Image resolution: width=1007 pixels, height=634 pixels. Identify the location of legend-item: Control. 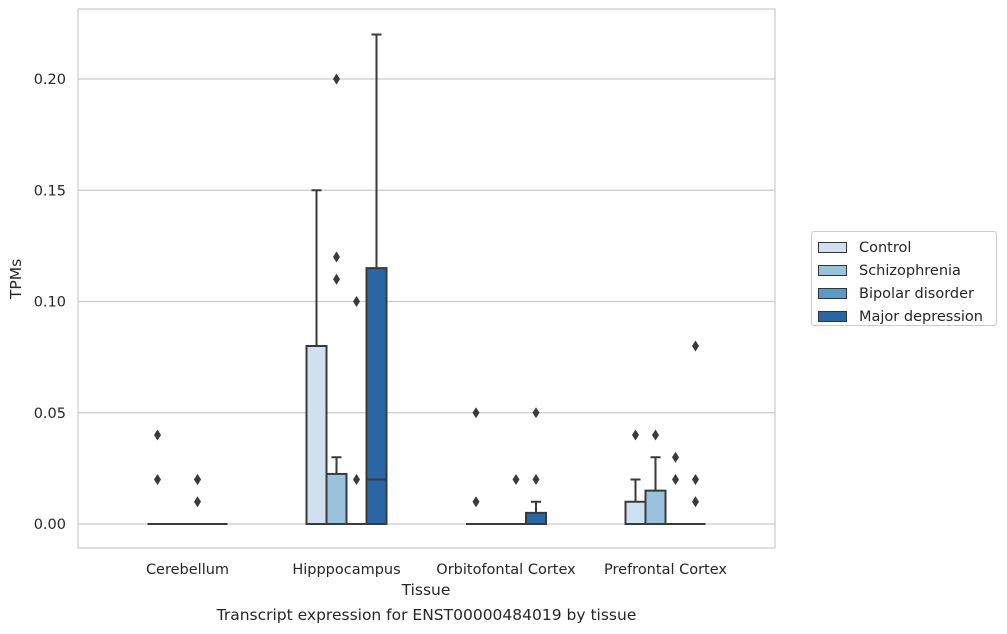
(907, 247).